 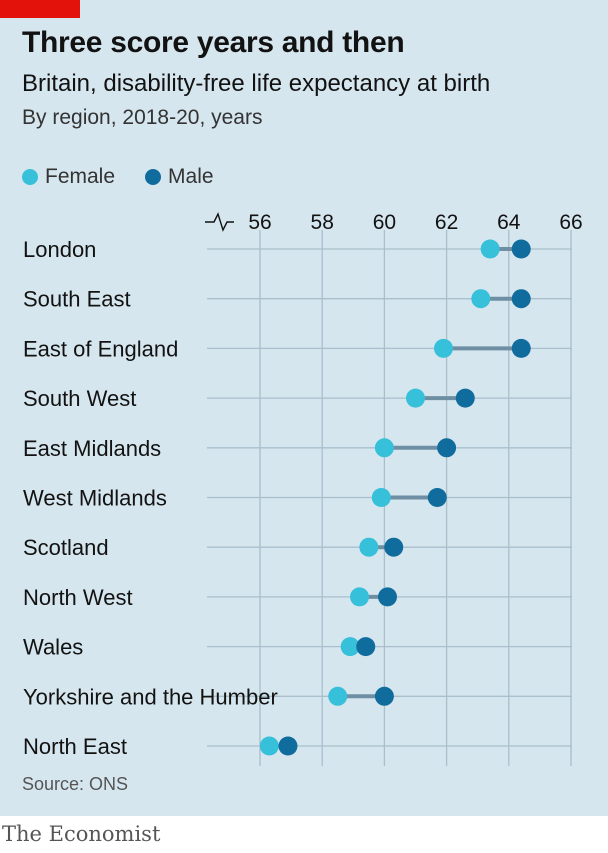 What do you see at coordinates (570, 222) in the screenshot?
I see `x-tick-label-66: 66` at bounding box center [570, 222].